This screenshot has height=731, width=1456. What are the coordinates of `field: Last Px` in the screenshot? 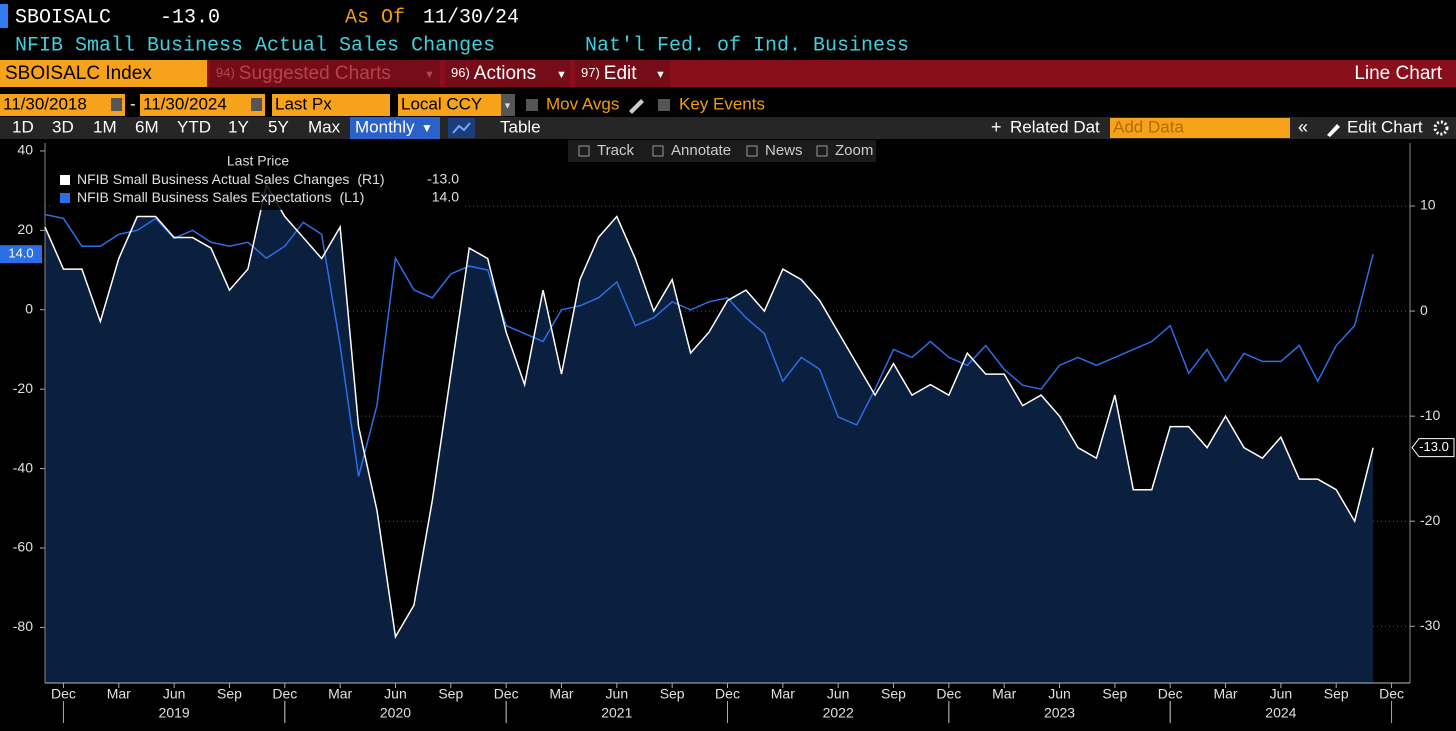 It's located at (303, 103).